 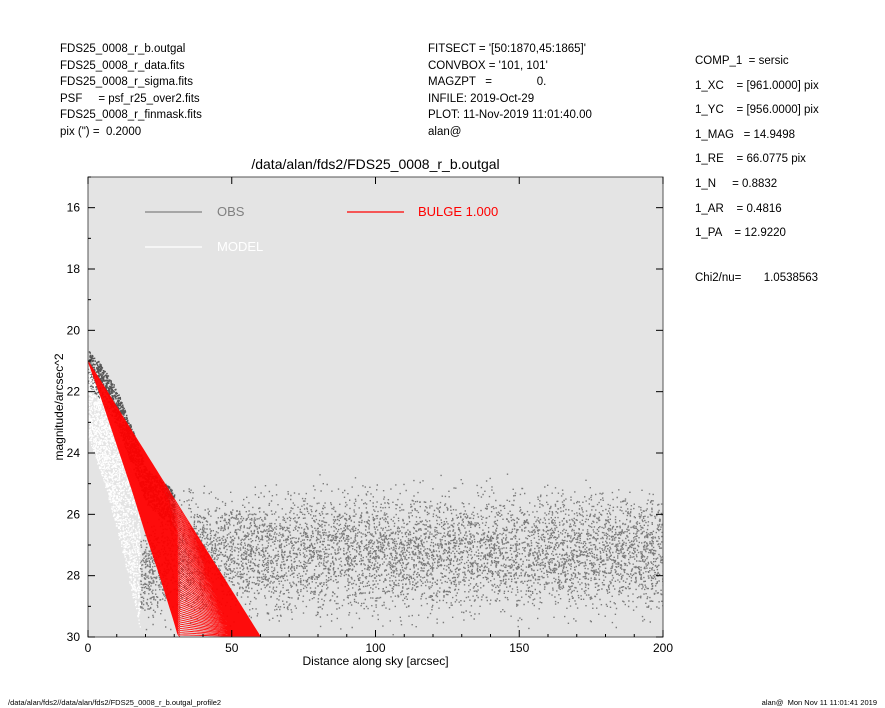 I want to click on y-tick-label: 24, so click(x=74, y=453).